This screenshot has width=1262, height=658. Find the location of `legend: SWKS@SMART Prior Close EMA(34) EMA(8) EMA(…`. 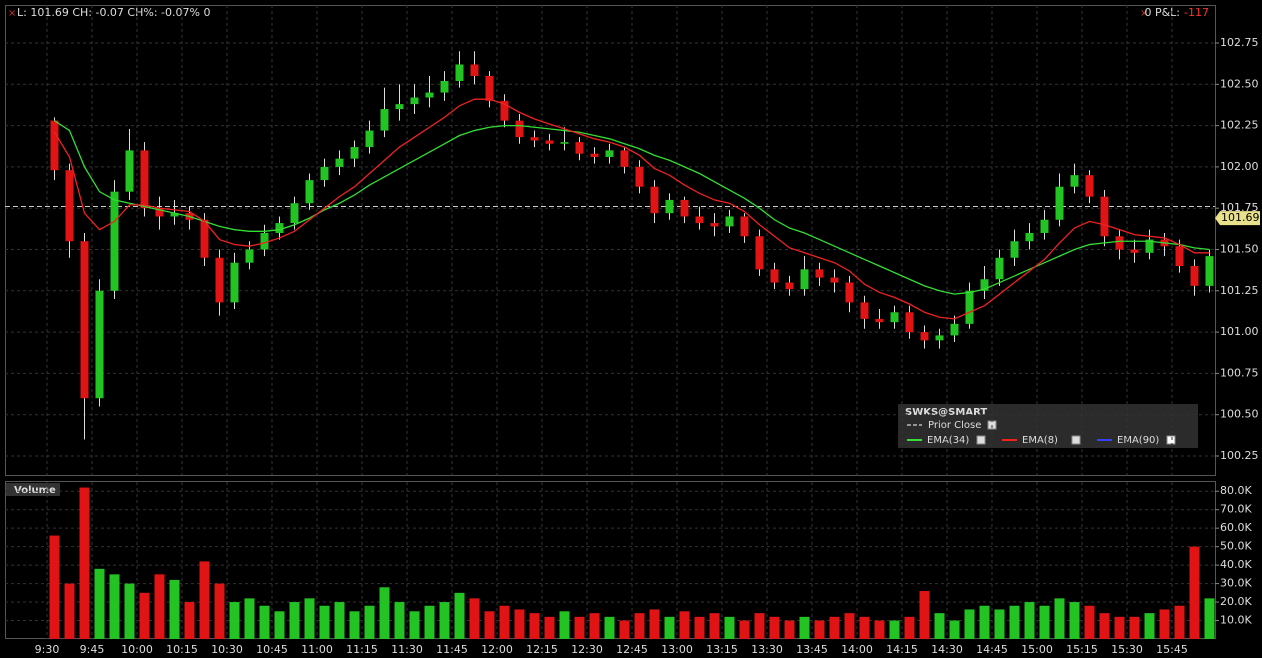

legend: SWKS@SMART Prior Close EMA(34) EMA(8) EMA(… is located at coordinates (1048, 426).